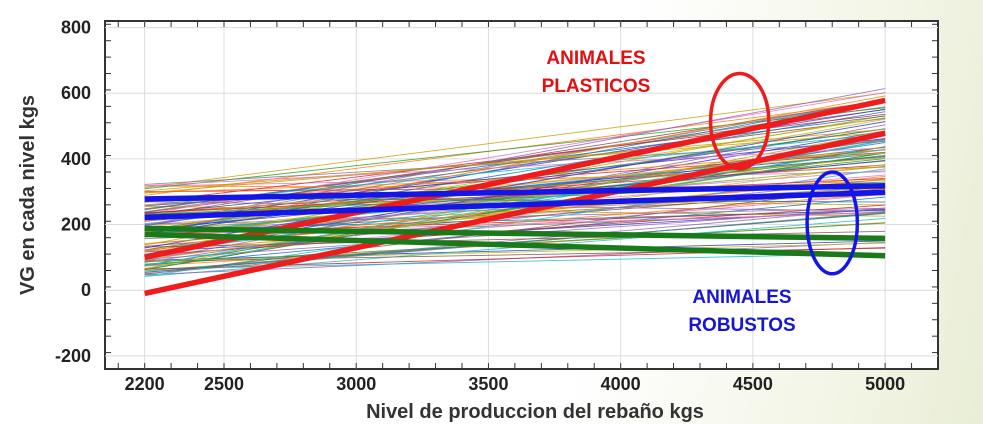 The image size is (983, 424). What do you see at coordinates (753, 384) in the screenshot?
I see `x-tick-label: 4500` at bounding box center [753, 384].